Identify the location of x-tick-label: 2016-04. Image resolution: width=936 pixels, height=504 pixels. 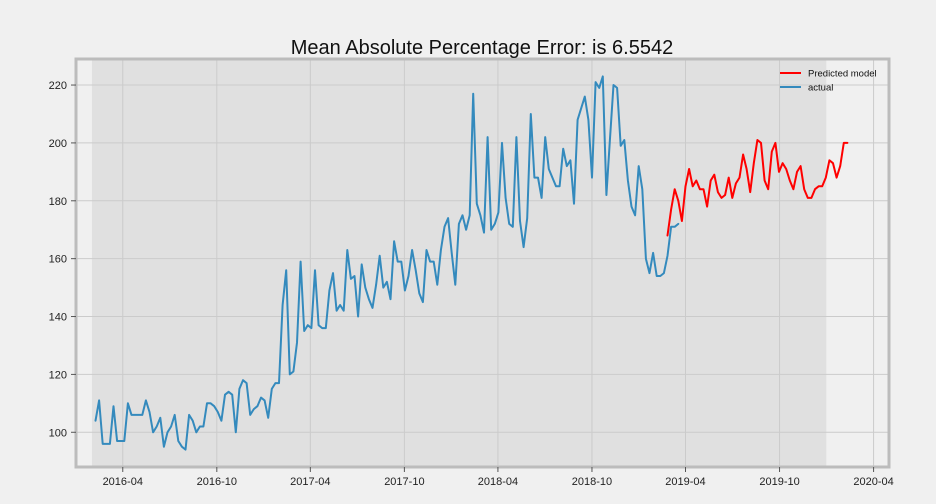
(123, 482).